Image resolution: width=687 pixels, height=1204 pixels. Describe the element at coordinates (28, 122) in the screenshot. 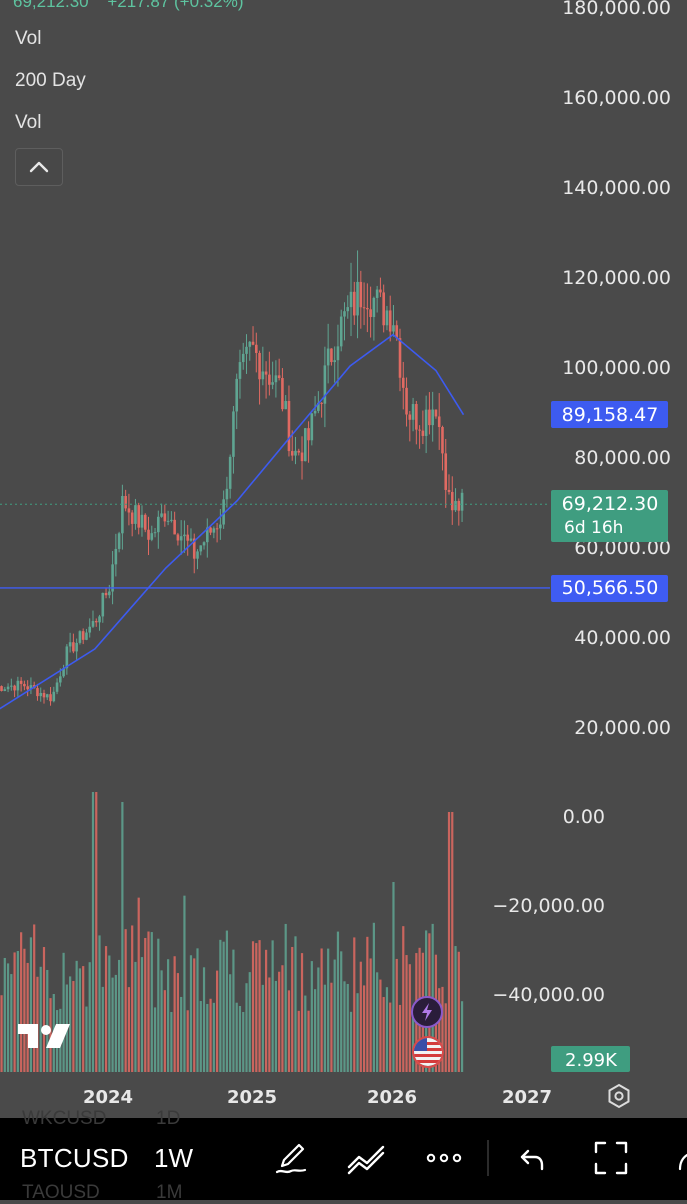

I see `legend-vol-label-2: Vol` at that location.